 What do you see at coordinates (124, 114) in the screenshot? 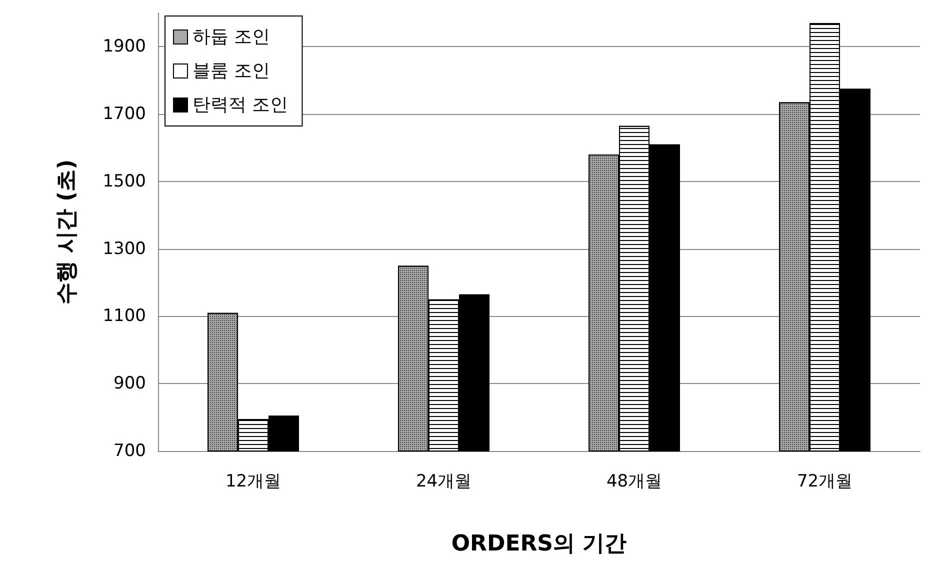
I see `y-tick-label: 1700` at bounding box center [124, 114].